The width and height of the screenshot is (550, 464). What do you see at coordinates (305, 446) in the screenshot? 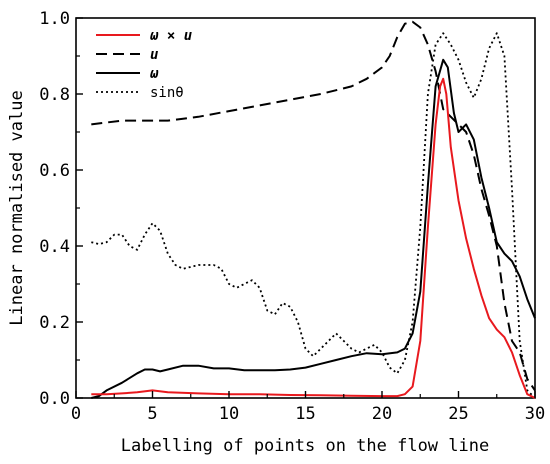
I see `x-axis-label: Labelling of points on the flow line` at bounding box center [305, 446].